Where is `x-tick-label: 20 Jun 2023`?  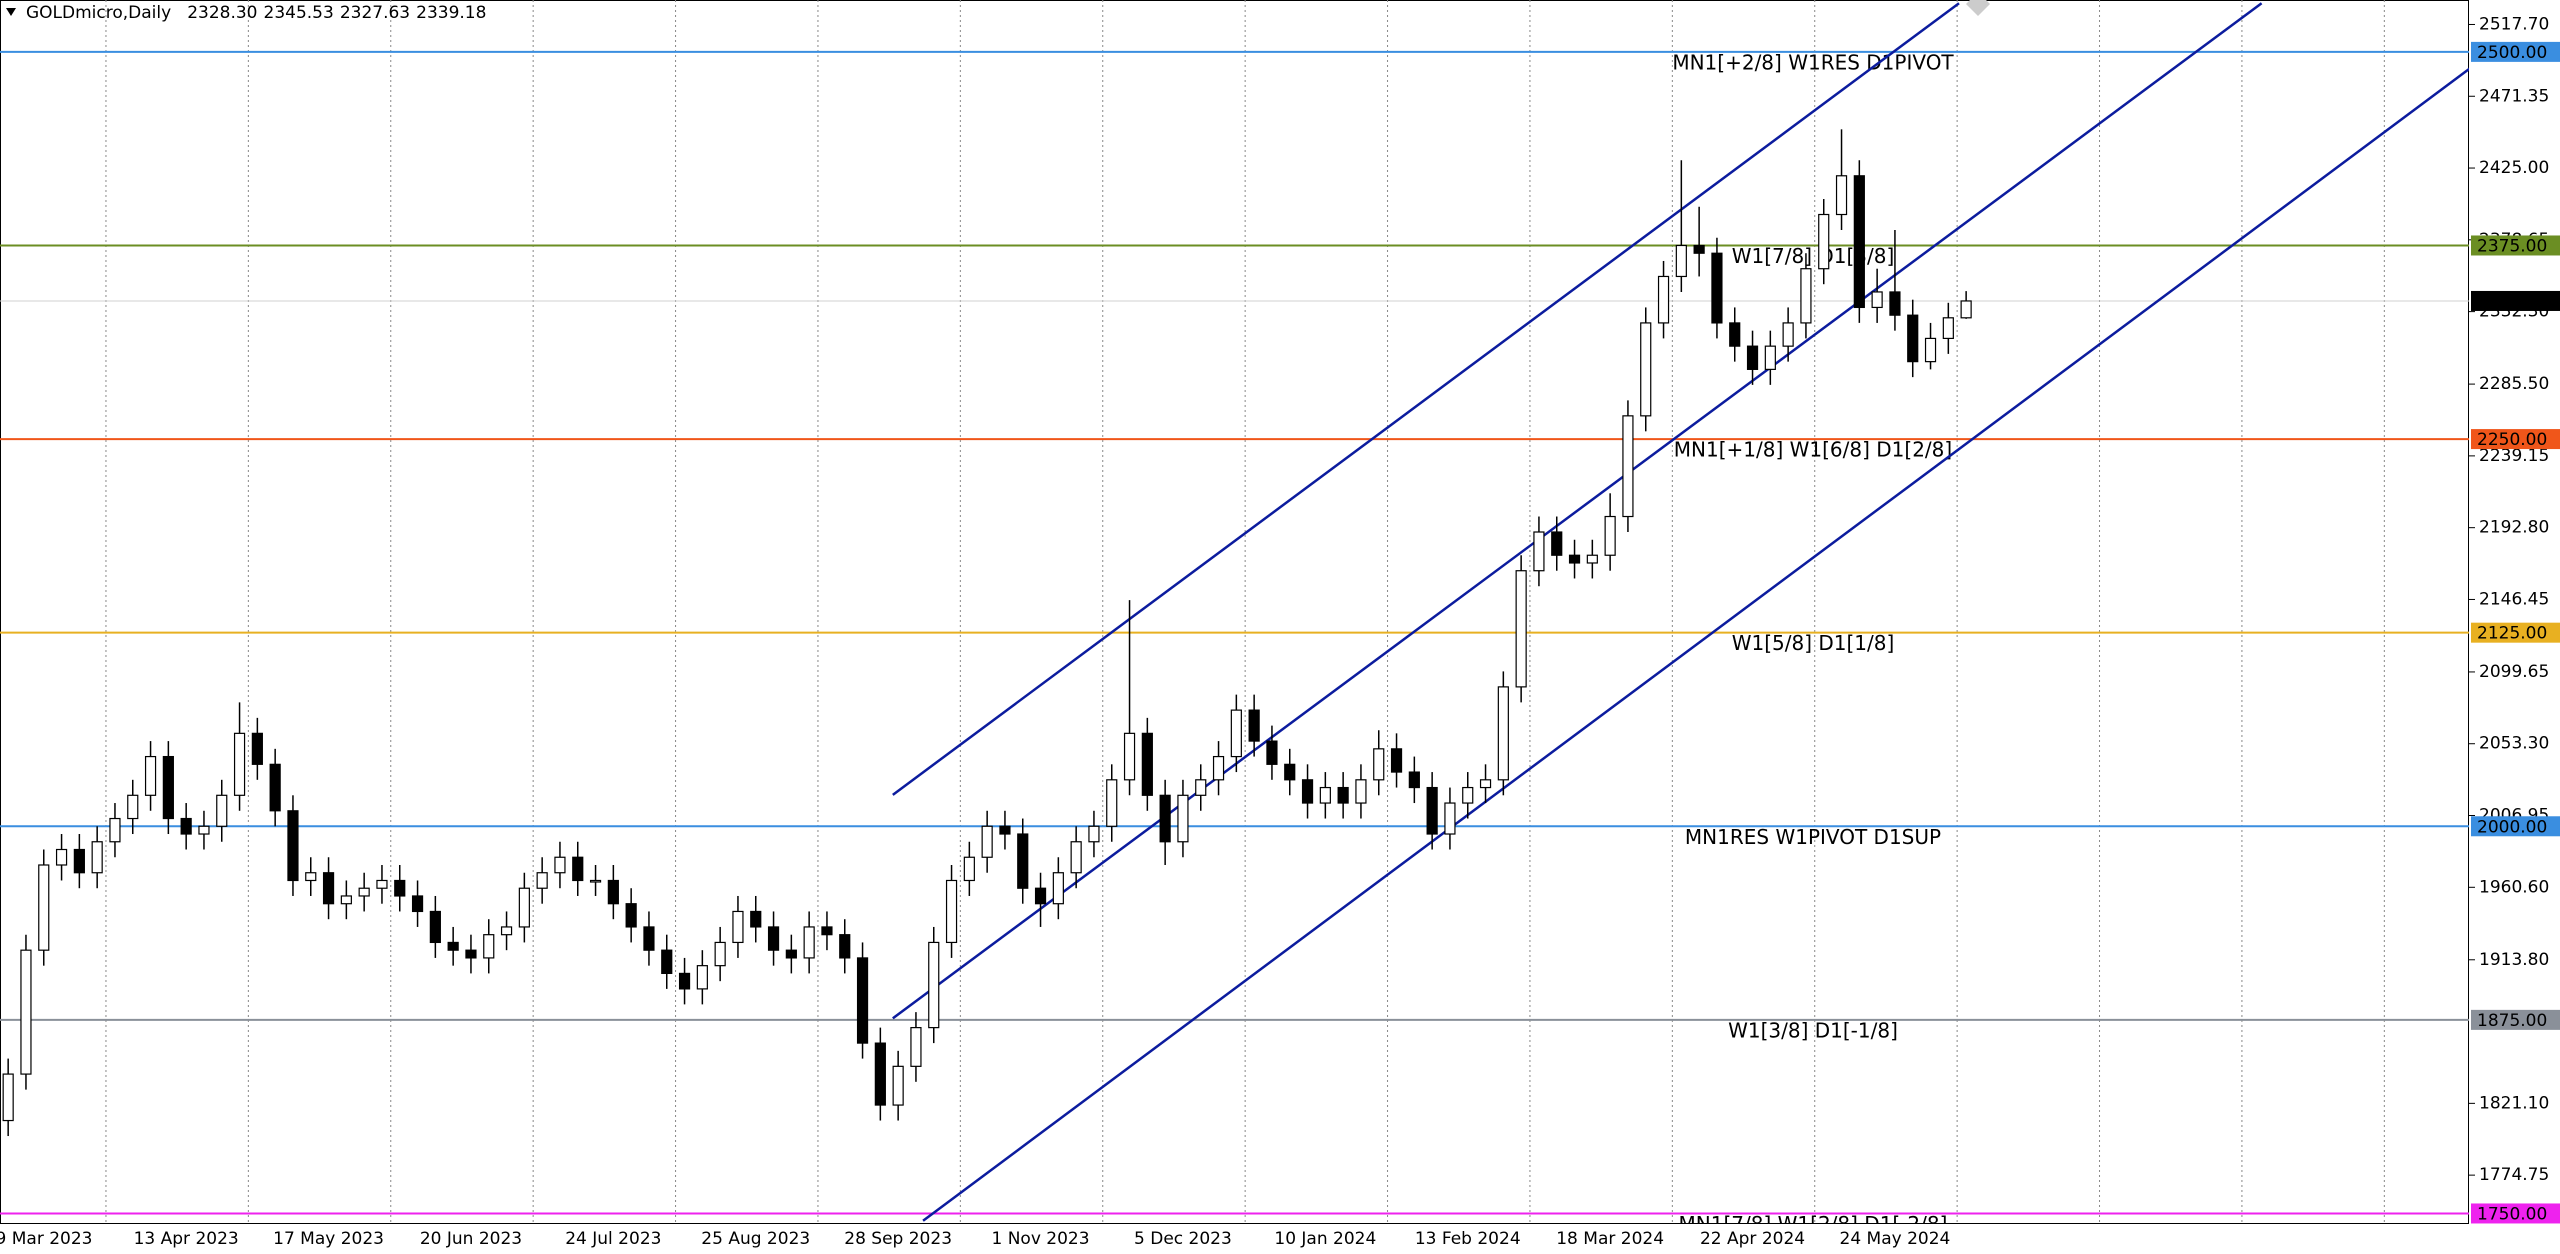
x-tick-label: 20 Jun 2023 is located at coordinates (471, 1239).